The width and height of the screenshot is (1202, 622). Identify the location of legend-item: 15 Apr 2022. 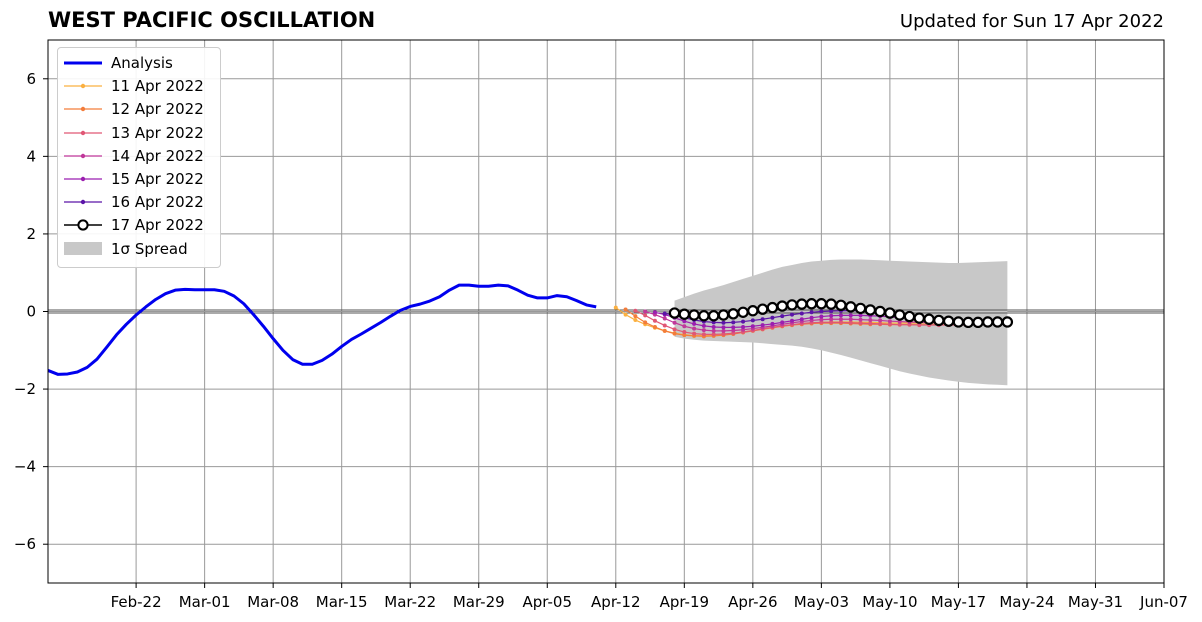
(139, 178).